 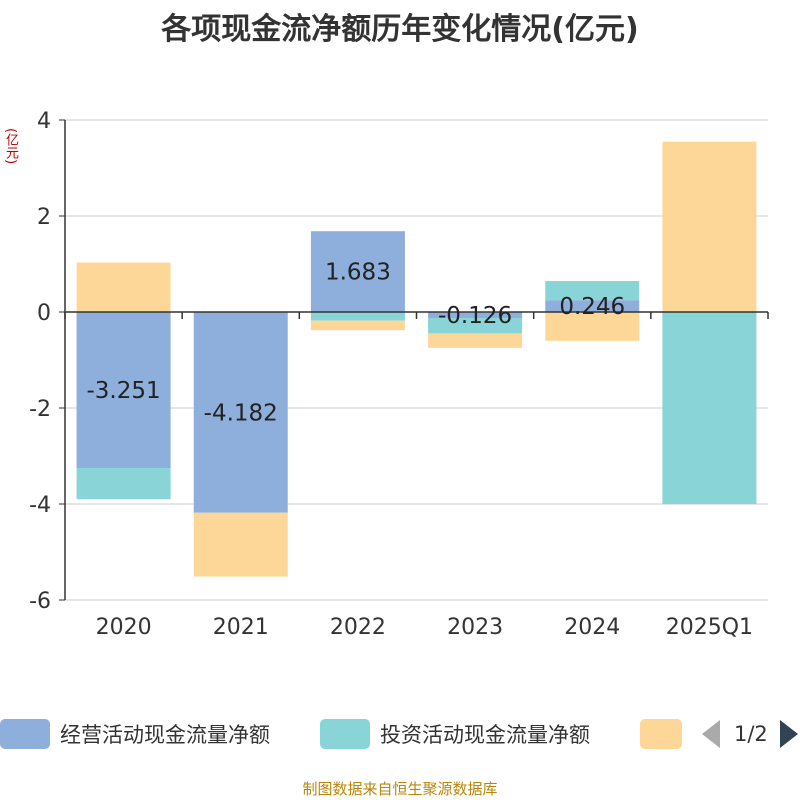 I want to click on legend-swatch-financing, so click(x=661, y=734).